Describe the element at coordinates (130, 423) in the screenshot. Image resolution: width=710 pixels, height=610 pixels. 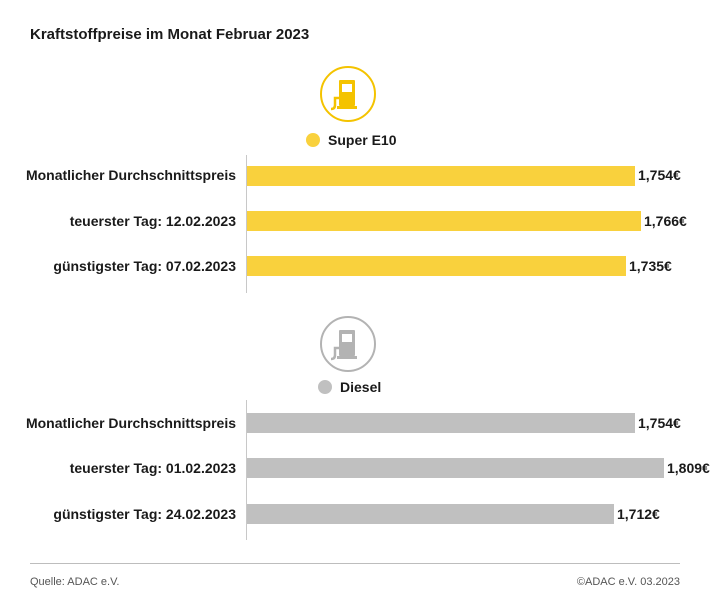
I see `diesel-label-0: Monatlicher Durchschnittspreis` at that location.